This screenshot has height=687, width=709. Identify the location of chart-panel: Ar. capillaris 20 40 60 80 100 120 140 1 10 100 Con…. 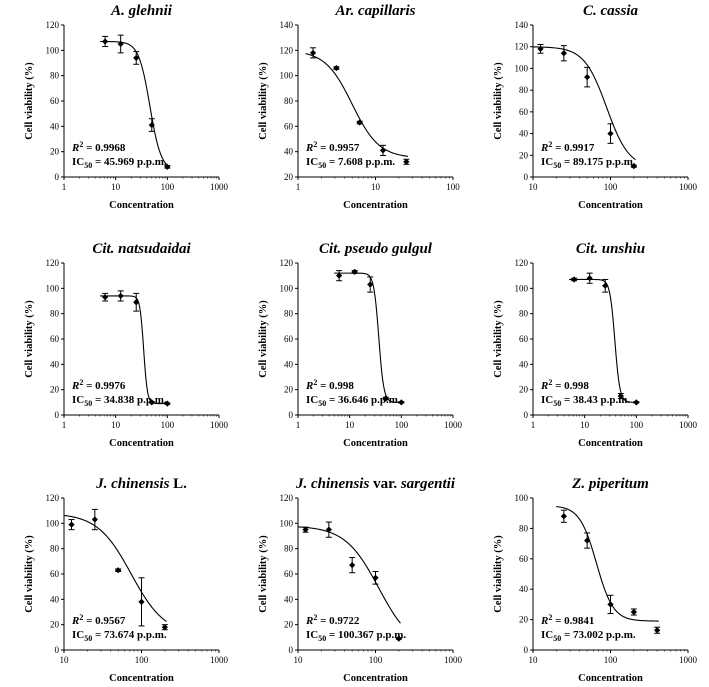
(359, 107).